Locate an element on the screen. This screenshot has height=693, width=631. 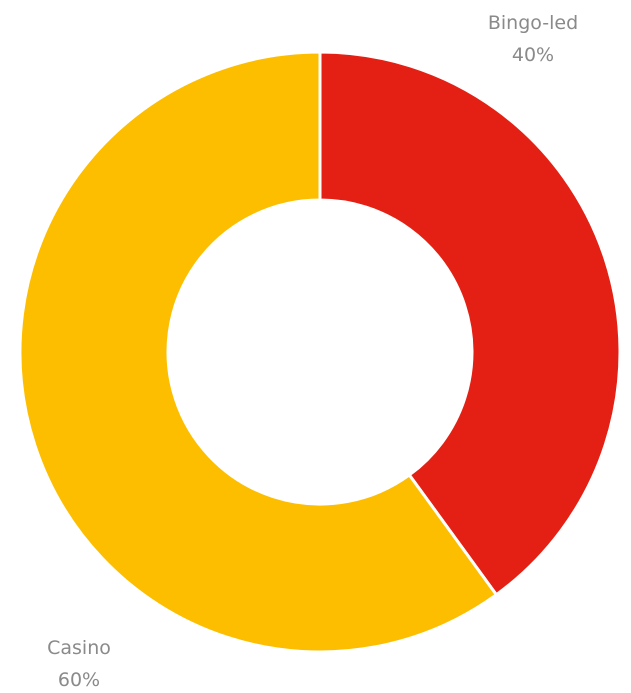
slice-value-label-bingo-led: 40% is located at coordinates (533, 55).